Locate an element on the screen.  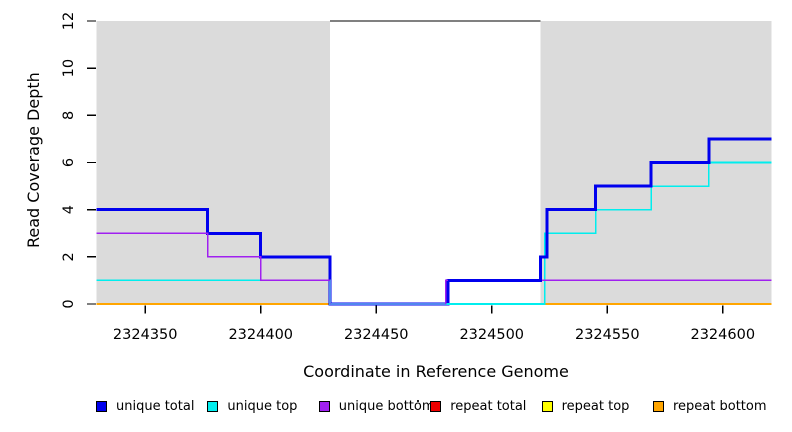
legend-item-unique-total: unique total is located at coordinates (145, 406).